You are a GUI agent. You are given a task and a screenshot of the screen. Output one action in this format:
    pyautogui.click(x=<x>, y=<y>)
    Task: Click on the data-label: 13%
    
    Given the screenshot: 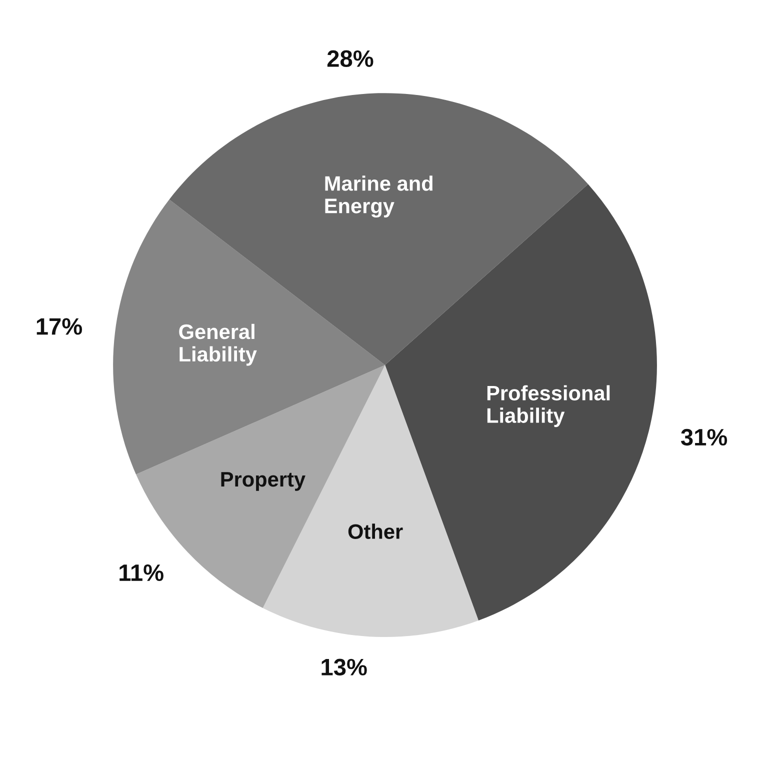 What is the action you would take?
    pyautogui.click(x=344, y=667)
    